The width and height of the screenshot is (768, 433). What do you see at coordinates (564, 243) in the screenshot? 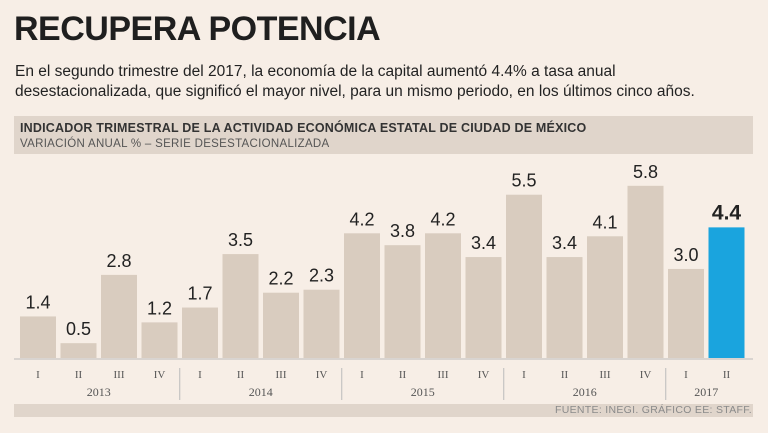
I see `value-label-13: 3.4` at bounding box center [564, 243].